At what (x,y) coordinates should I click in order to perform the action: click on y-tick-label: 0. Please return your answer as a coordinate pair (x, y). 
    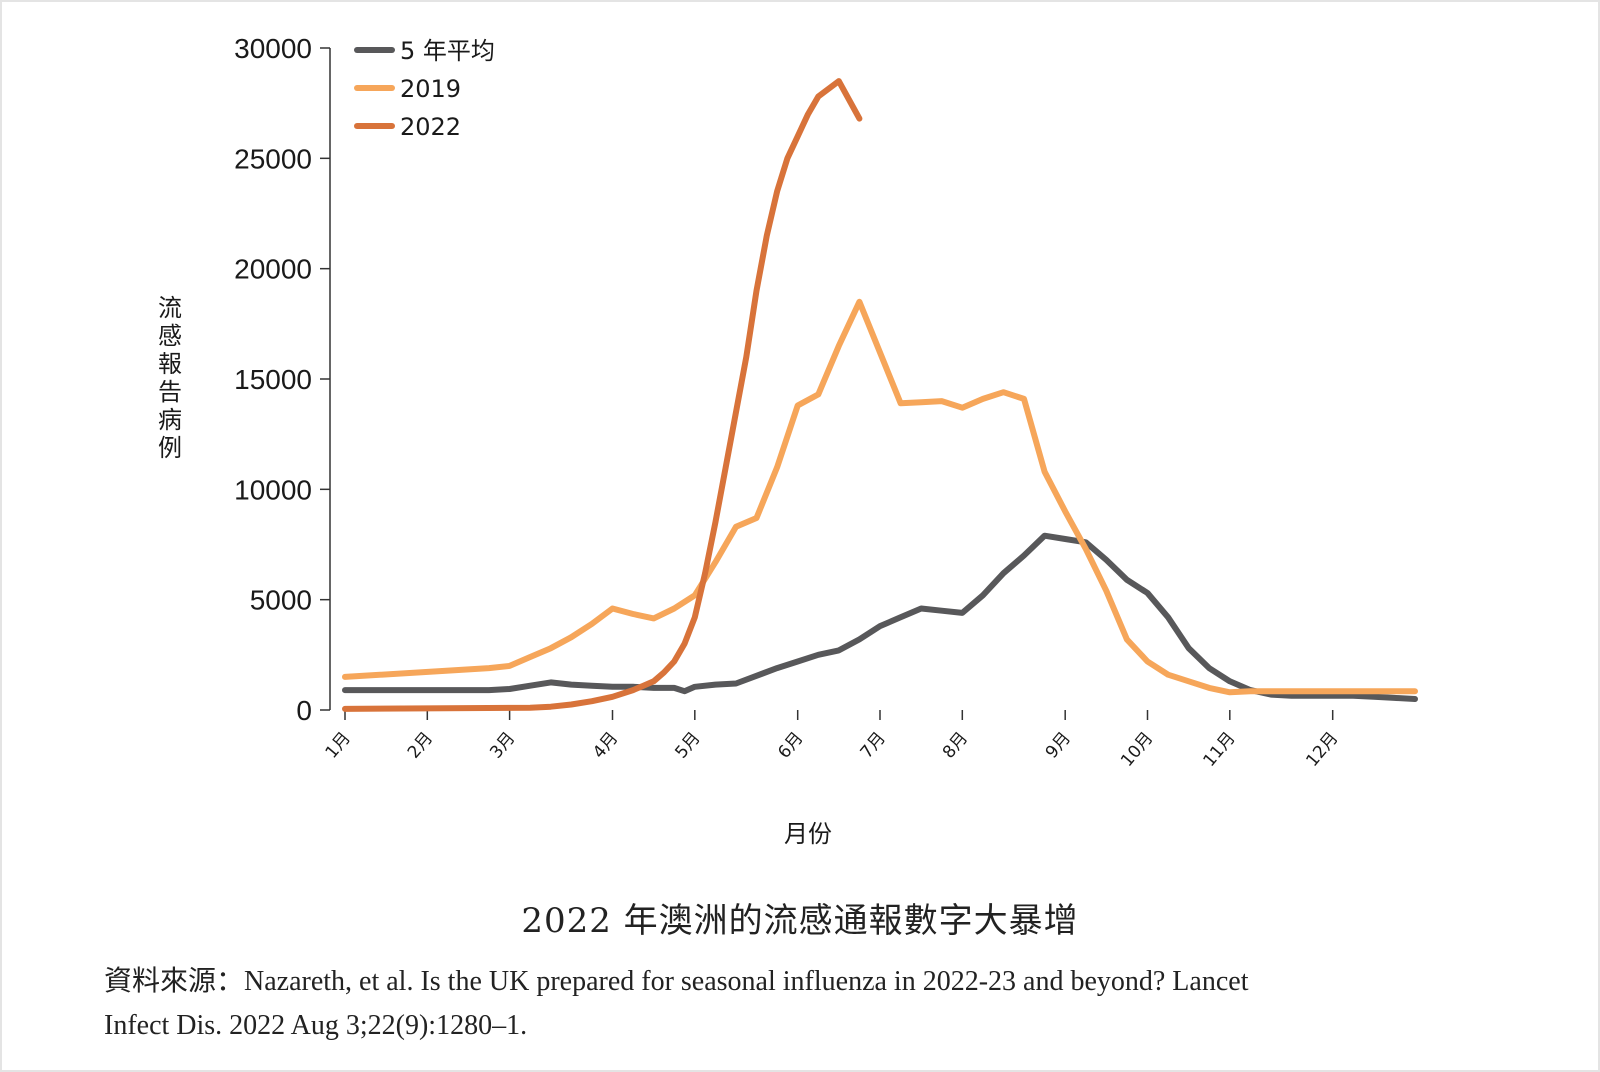
    Looking at the image, I should click on (304, 710).